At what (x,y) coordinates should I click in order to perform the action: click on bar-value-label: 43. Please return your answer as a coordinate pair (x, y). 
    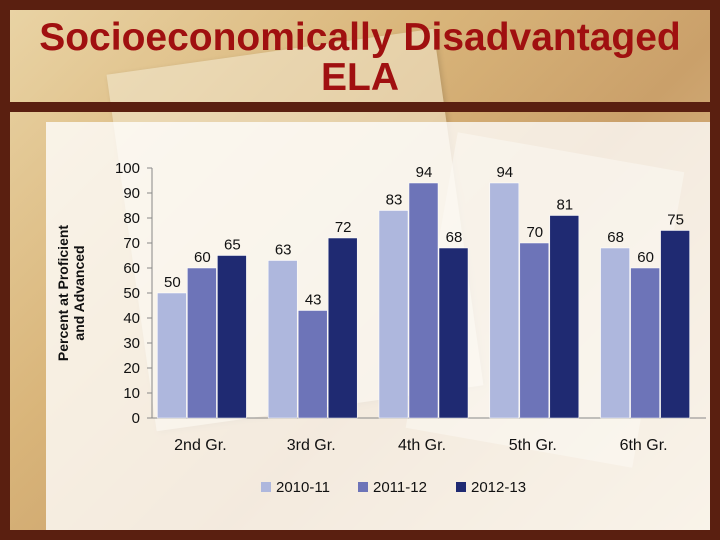
    Looking at the image, I should click on (313, 300).